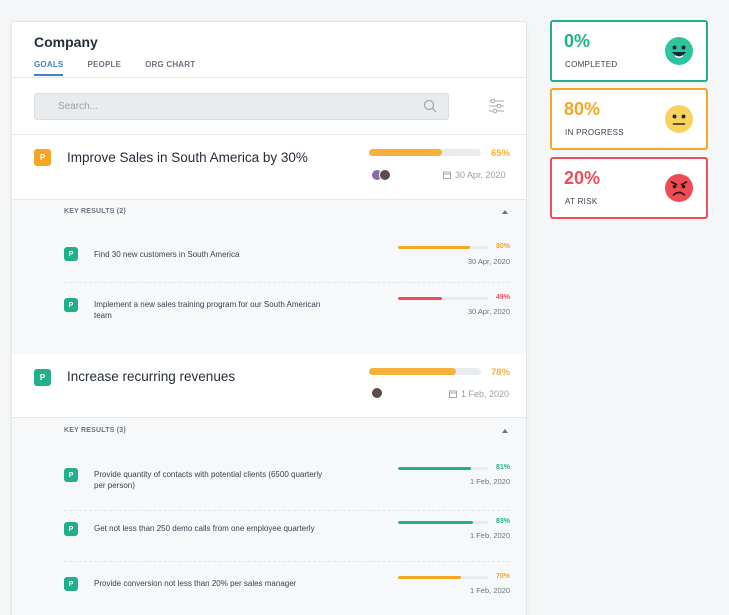  I want to click on panel-header: Company GOALS PEOPLE ORG CHART, so click(269, 50).